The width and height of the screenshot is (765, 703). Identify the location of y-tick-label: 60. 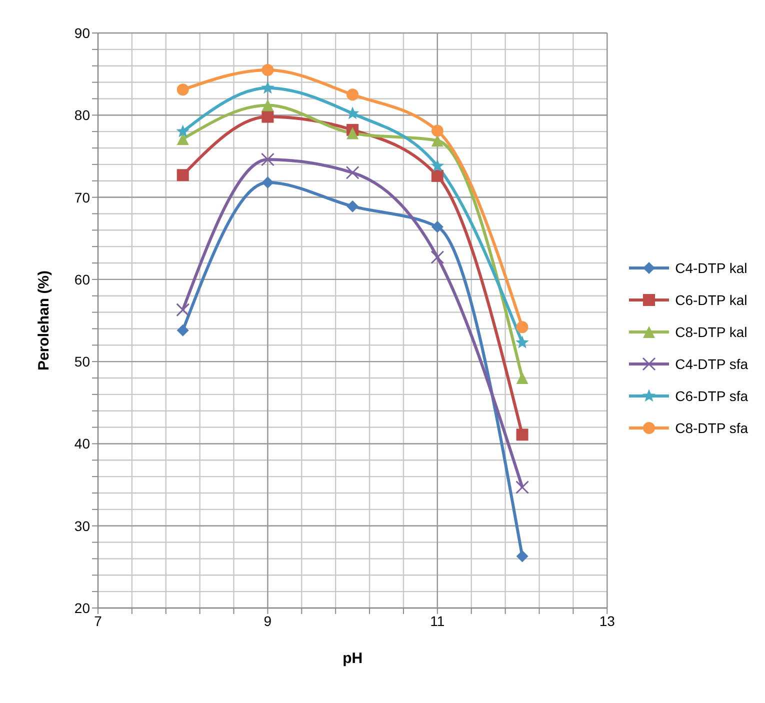
(82, 279).